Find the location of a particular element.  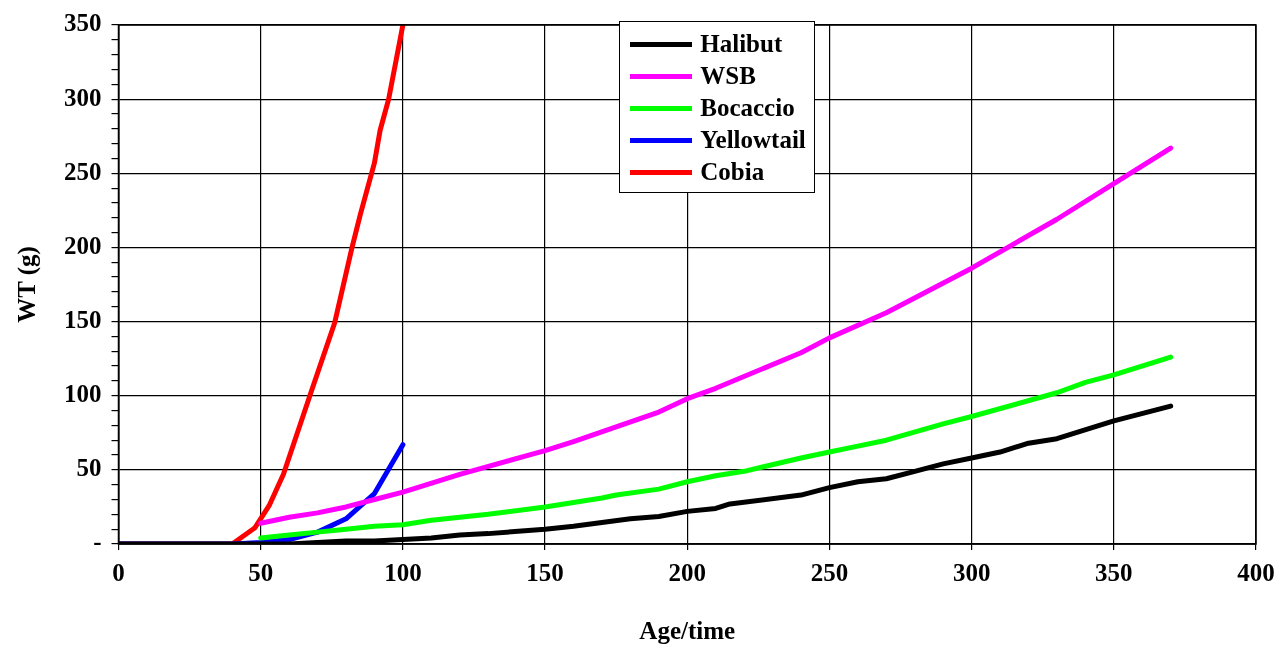

x-axis-title: Age/time is located at coordinates (687, 631).